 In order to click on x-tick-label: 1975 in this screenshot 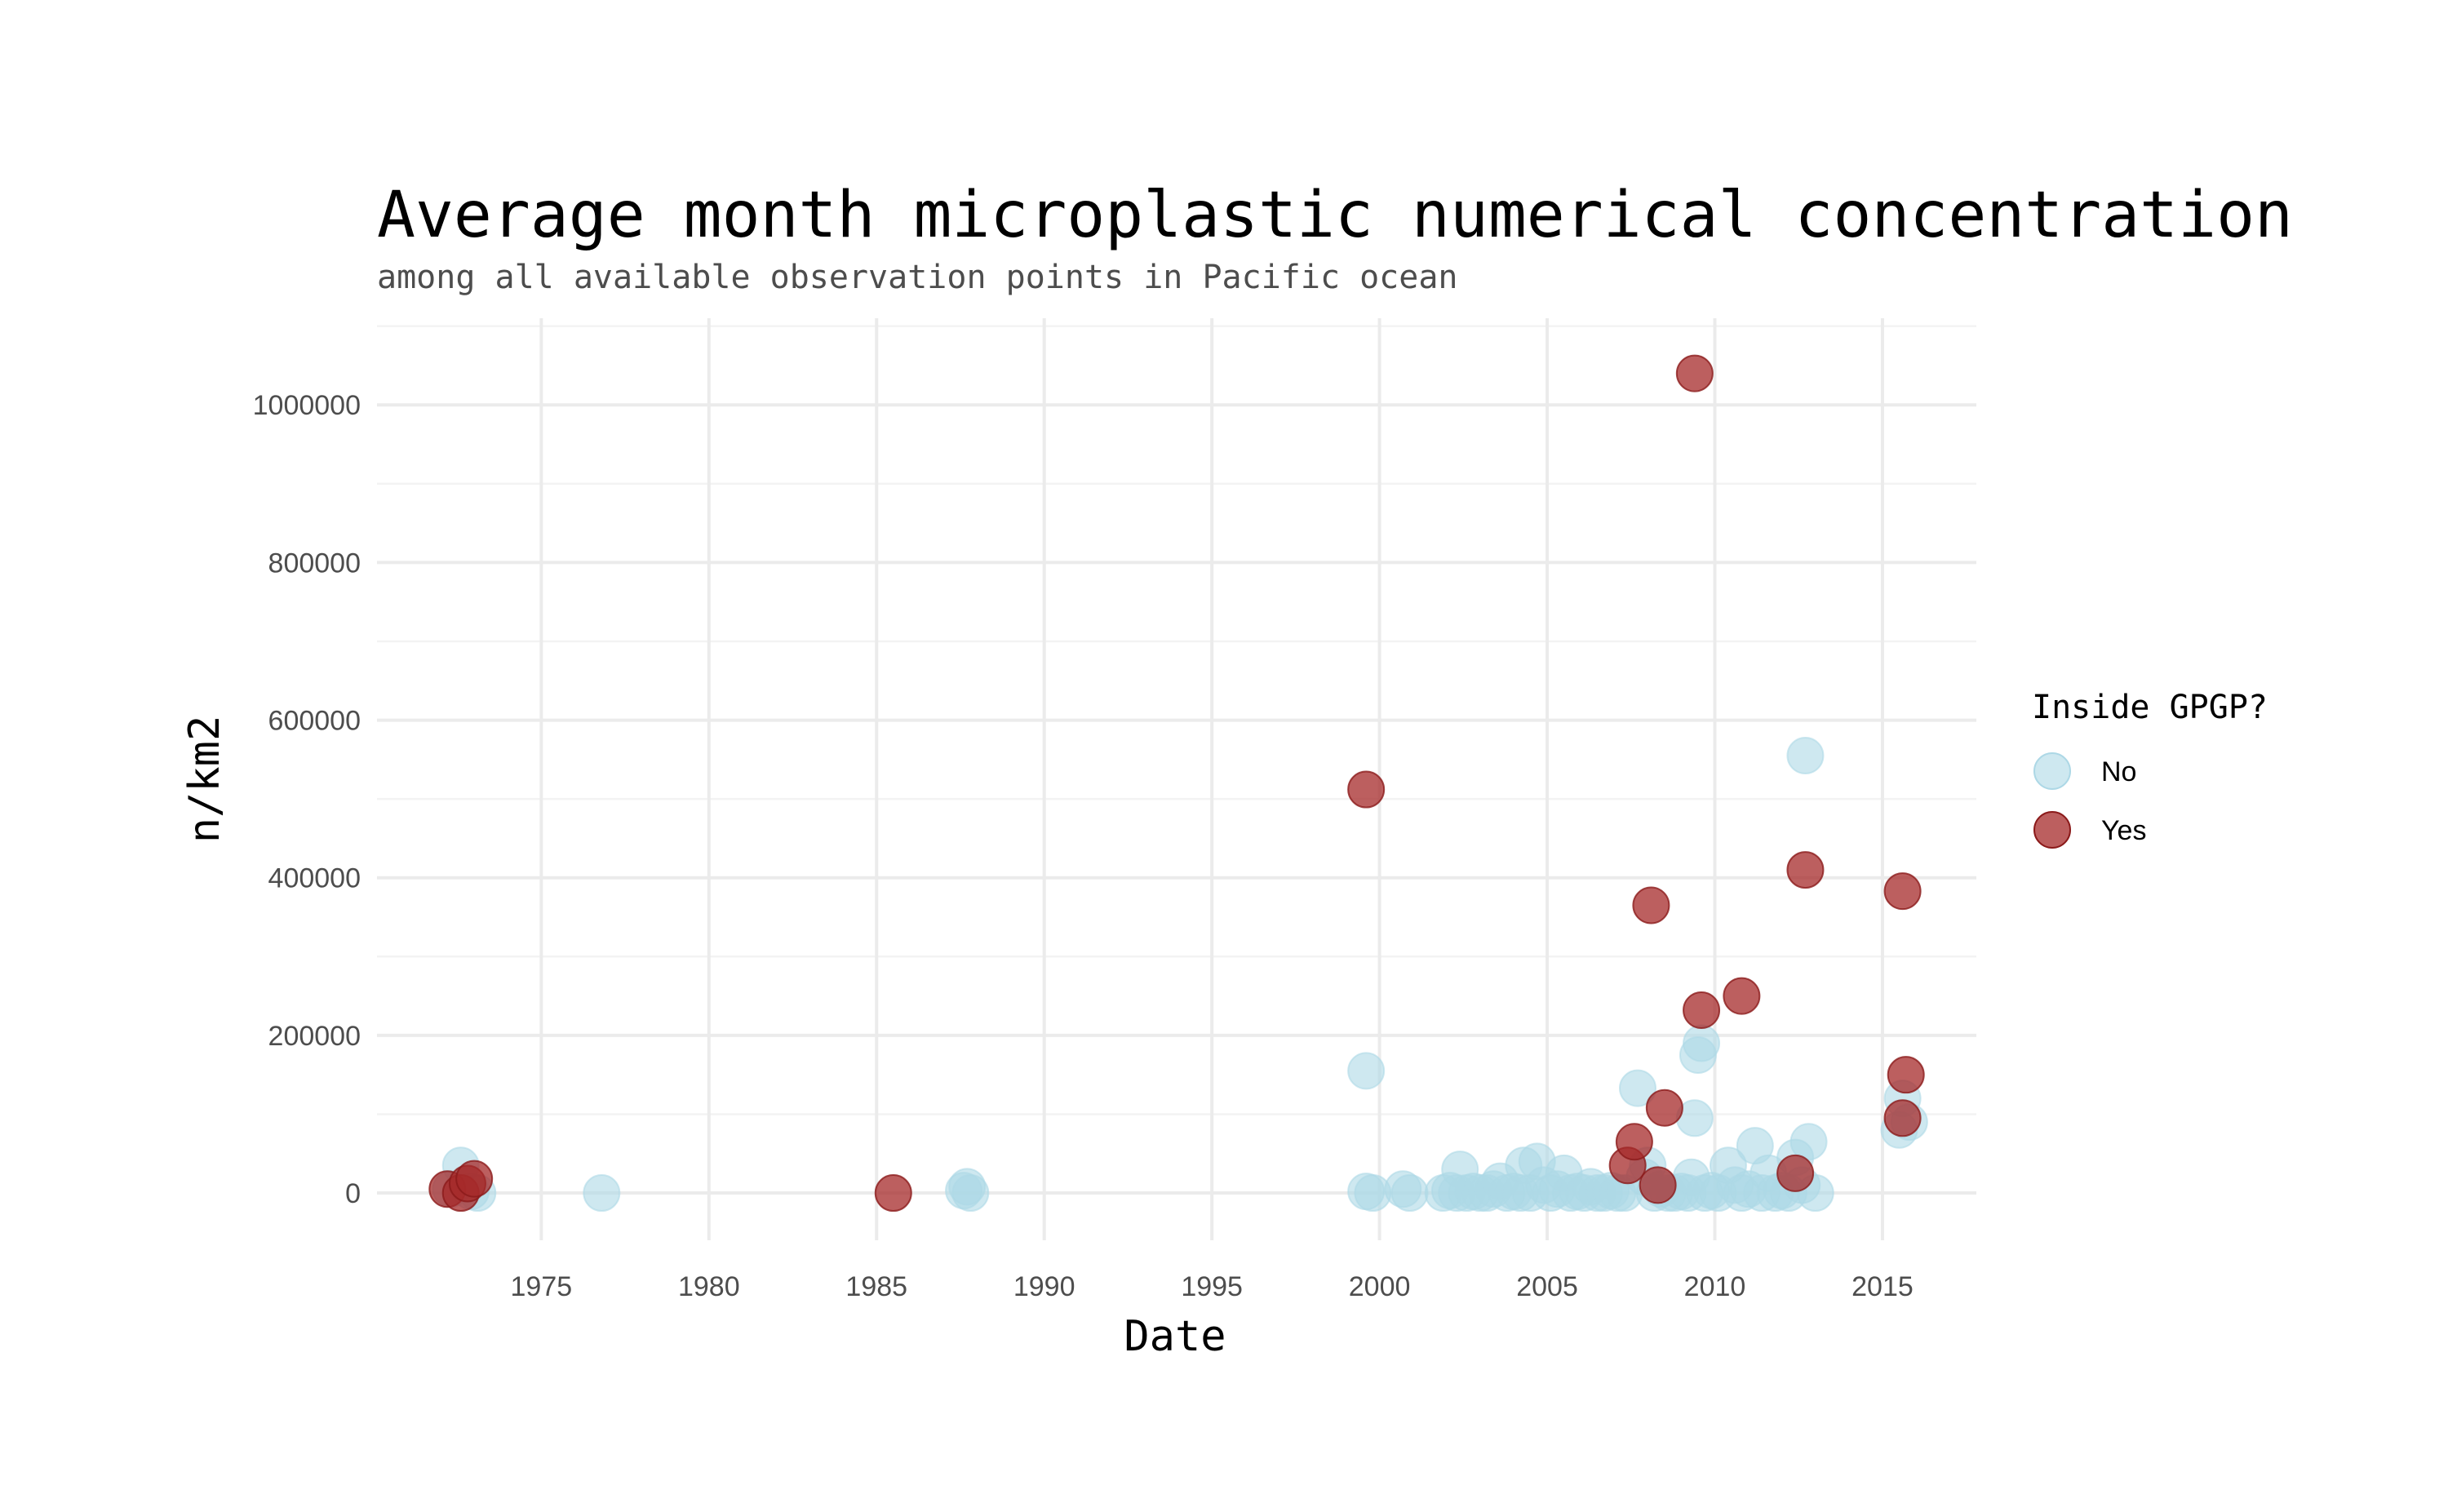, I will do `click(542, 1286)`.